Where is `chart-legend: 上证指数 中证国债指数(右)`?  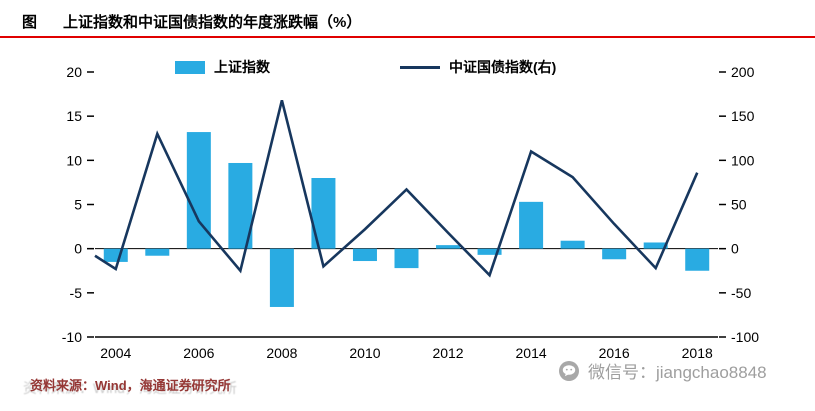
chart-legend: 上证指数 中证国债指数(右) is located at coordinates (365, 67).